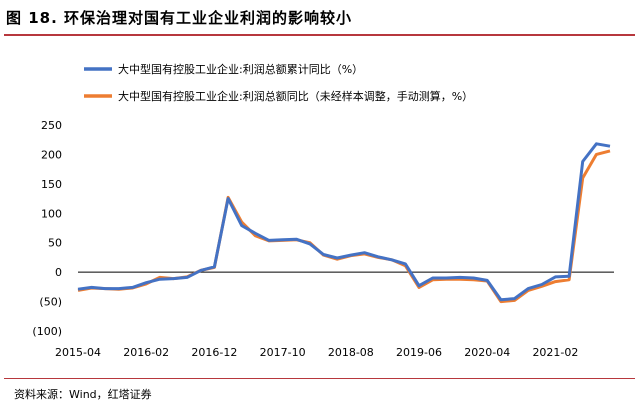  What do you see at coordinates (419, 352) in the screenshot?
I see `x-tick-label: 2019-06` at bounding box center [419, 352].